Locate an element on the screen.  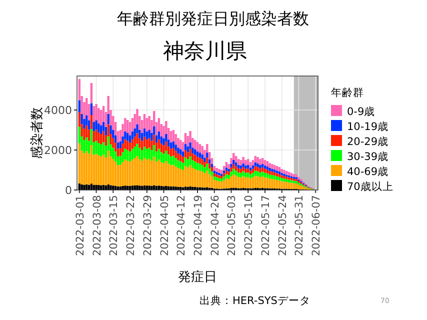
chart-title: 年齢群別発症日別感染者数 is located at coordinates (213, 18).